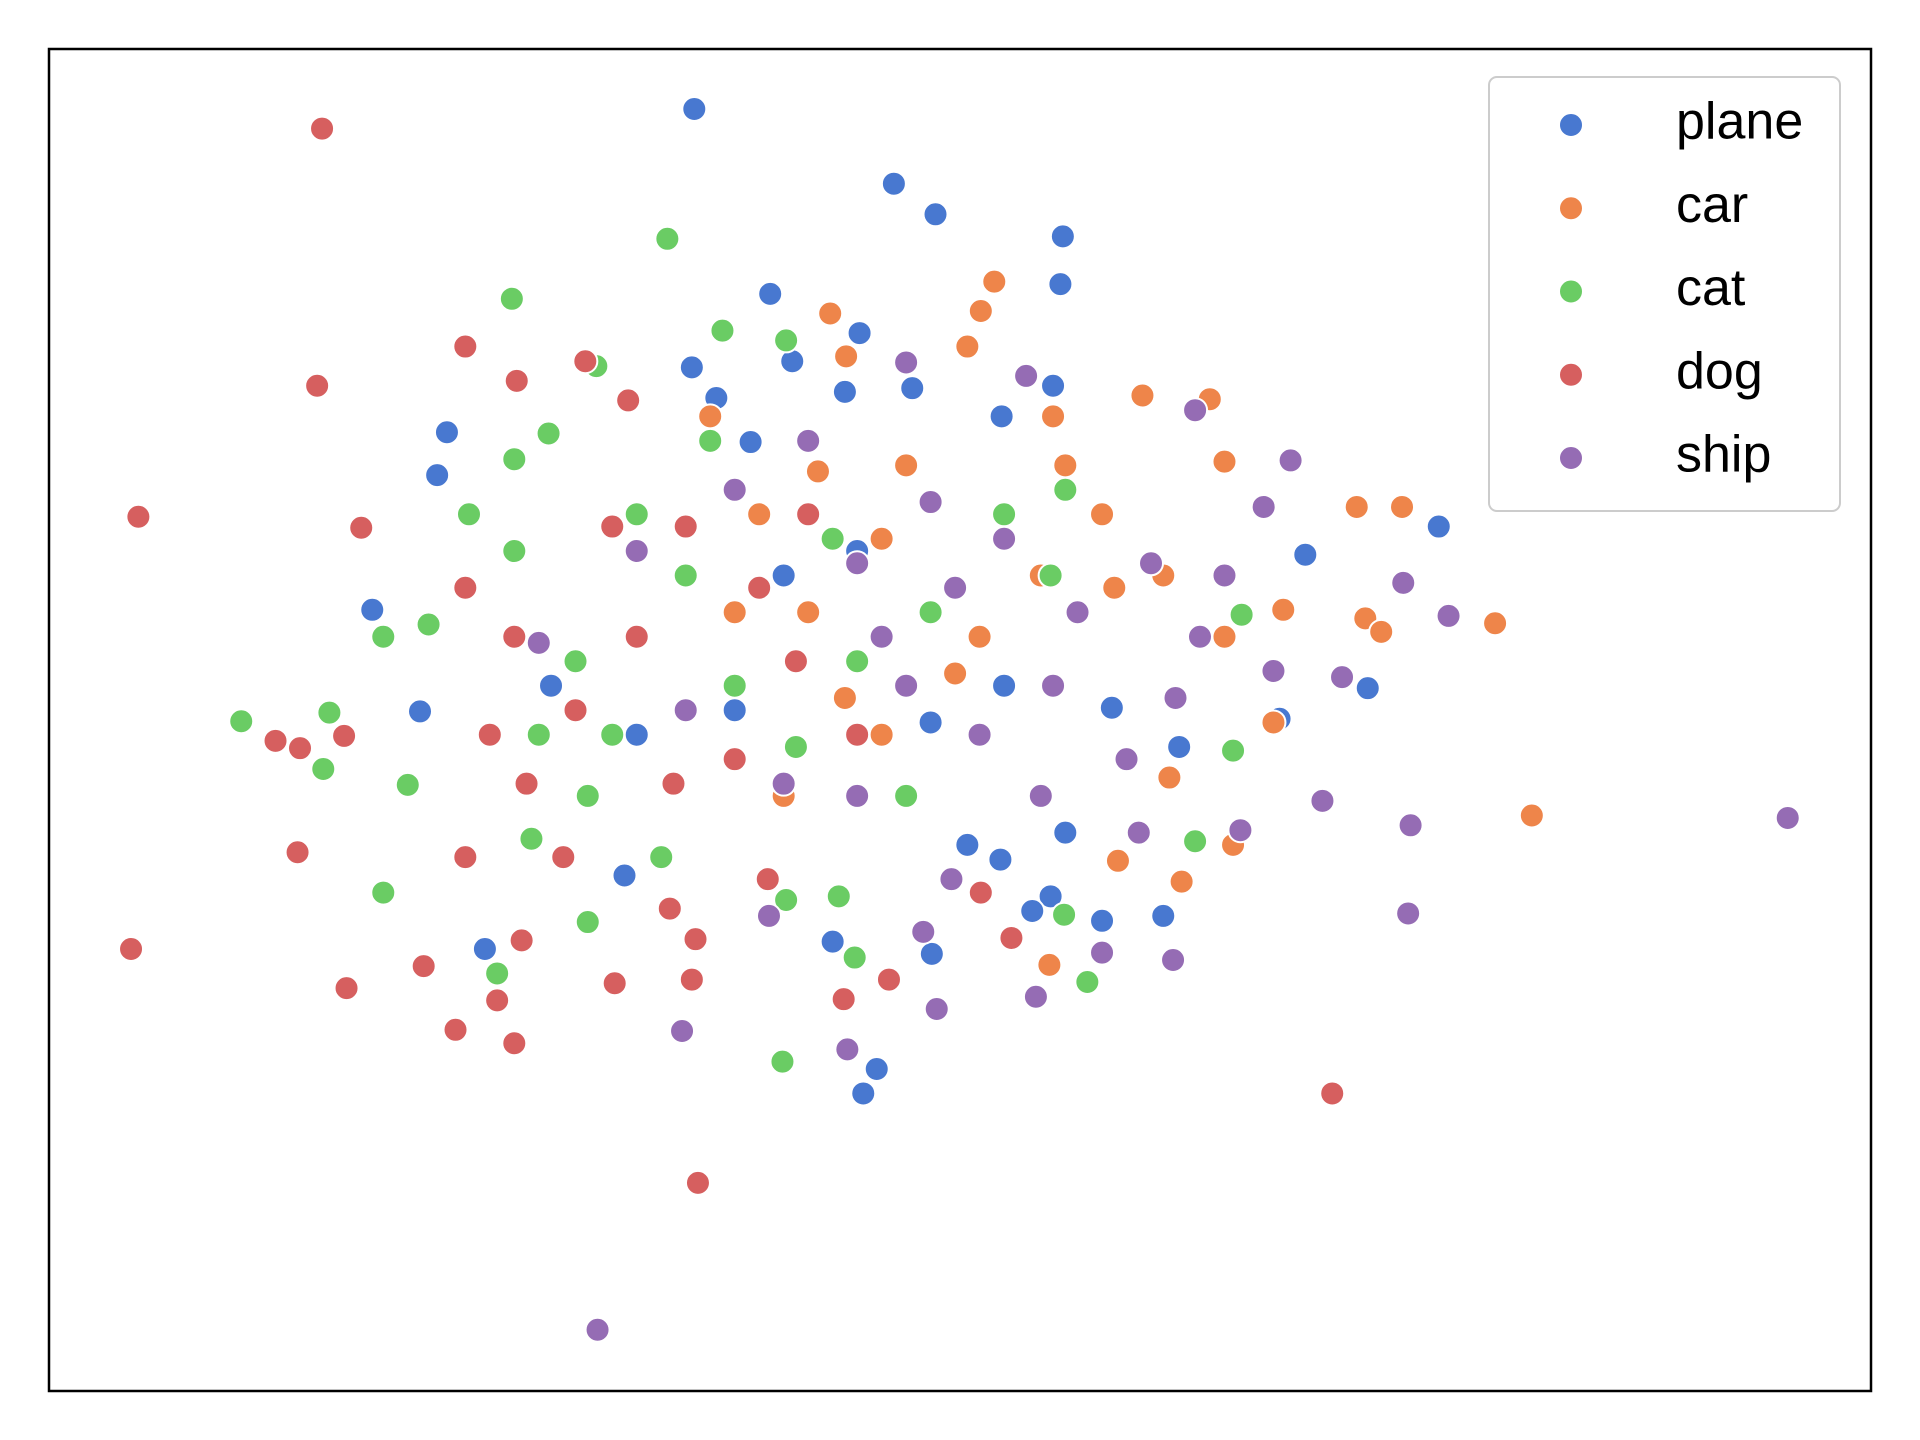 Image resolution: width=1920 pixels, height=1440 pixels. I want to click on legend-label: car, so click(1712, 205).